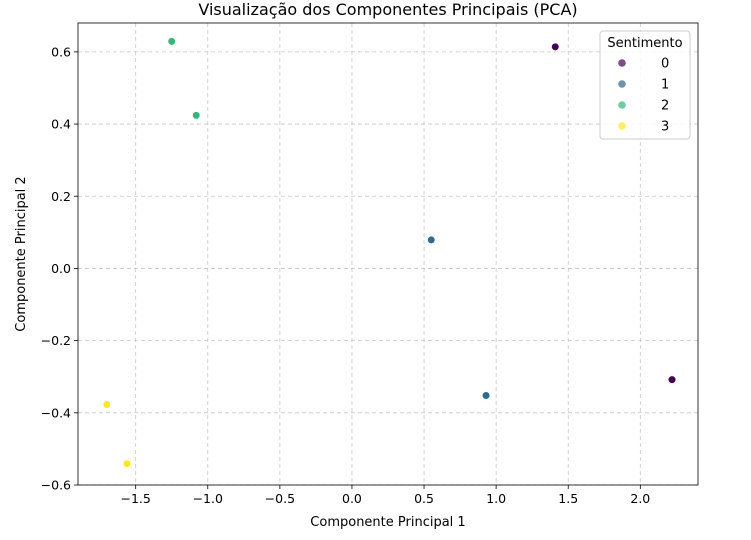  What do you see at coordinates (56, 340) in the screenshot?
I see `y-tick-label: −0.2` at bounding box center [56, 340].